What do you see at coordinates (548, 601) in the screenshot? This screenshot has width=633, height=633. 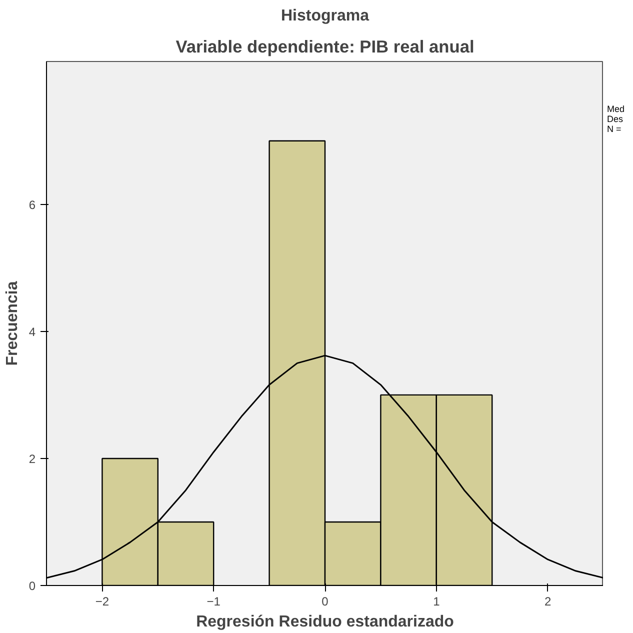 I see `x-tick-label: 2` at bounding box center [548, 601].